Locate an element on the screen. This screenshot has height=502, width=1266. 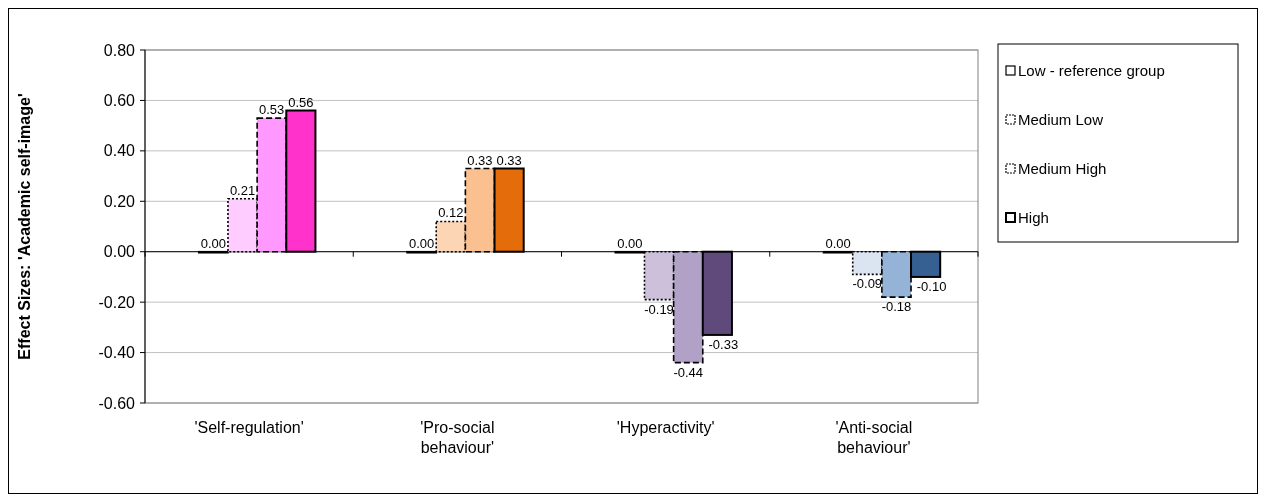
data-label: 0.53 is located at coordinates (272, 110).